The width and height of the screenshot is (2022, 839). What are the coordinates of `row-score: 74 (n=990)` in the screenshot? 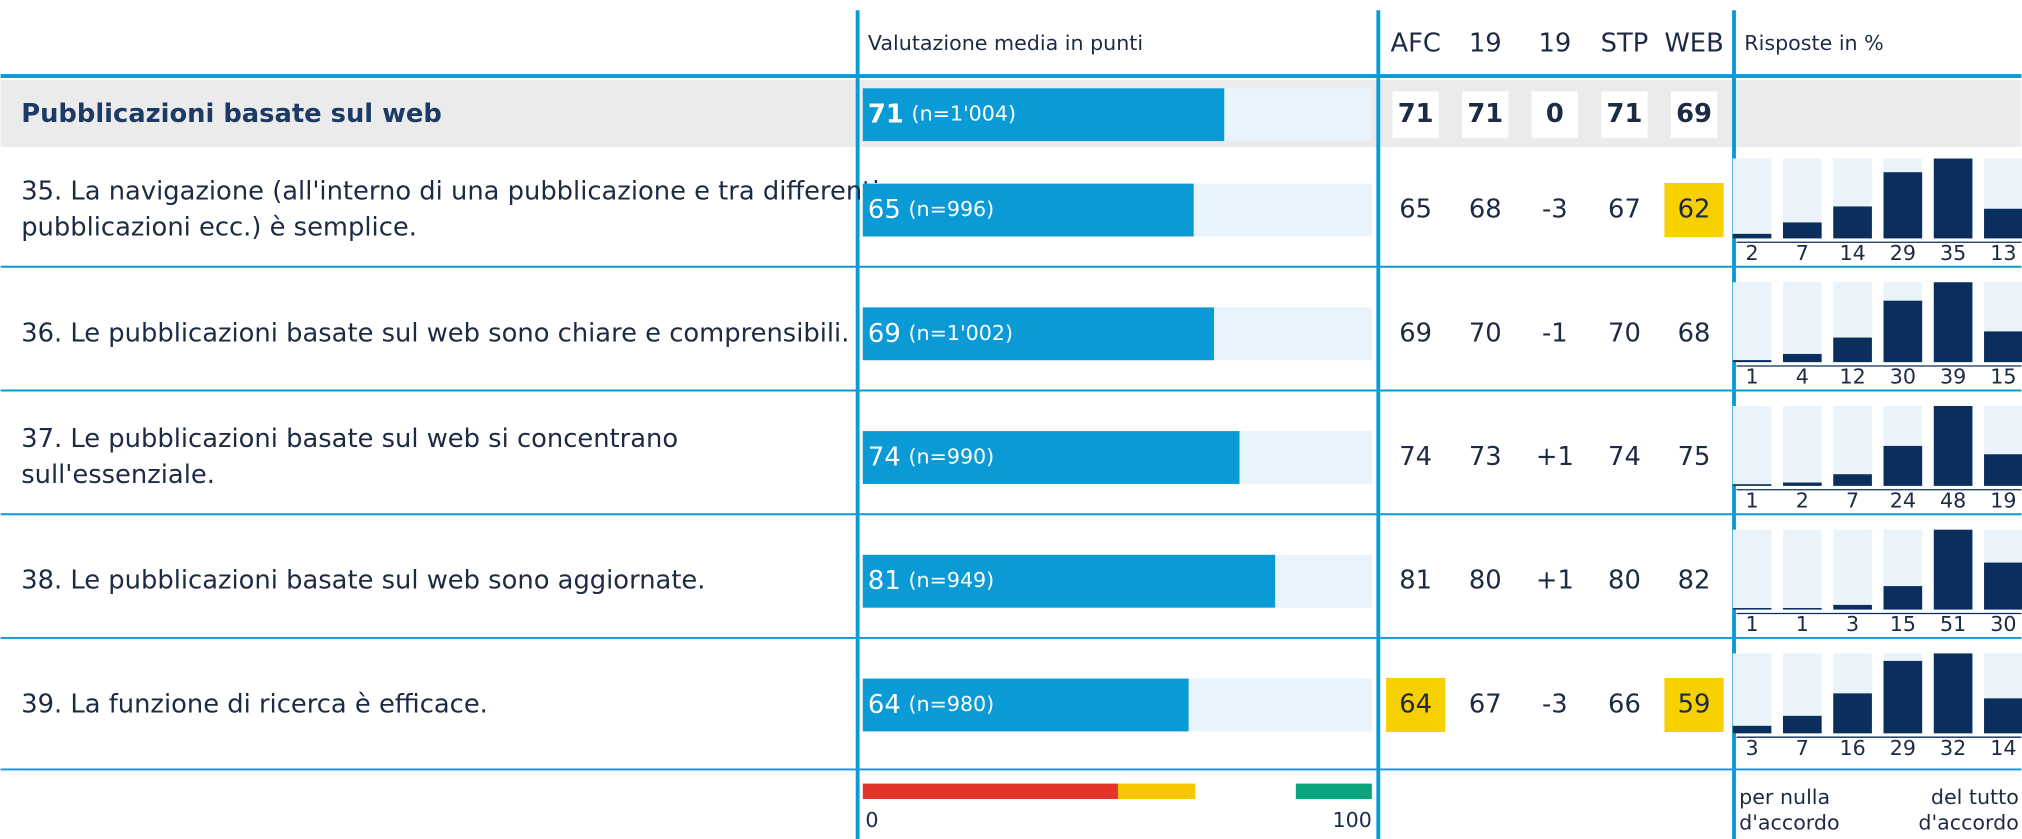 It's located at (931, 457).